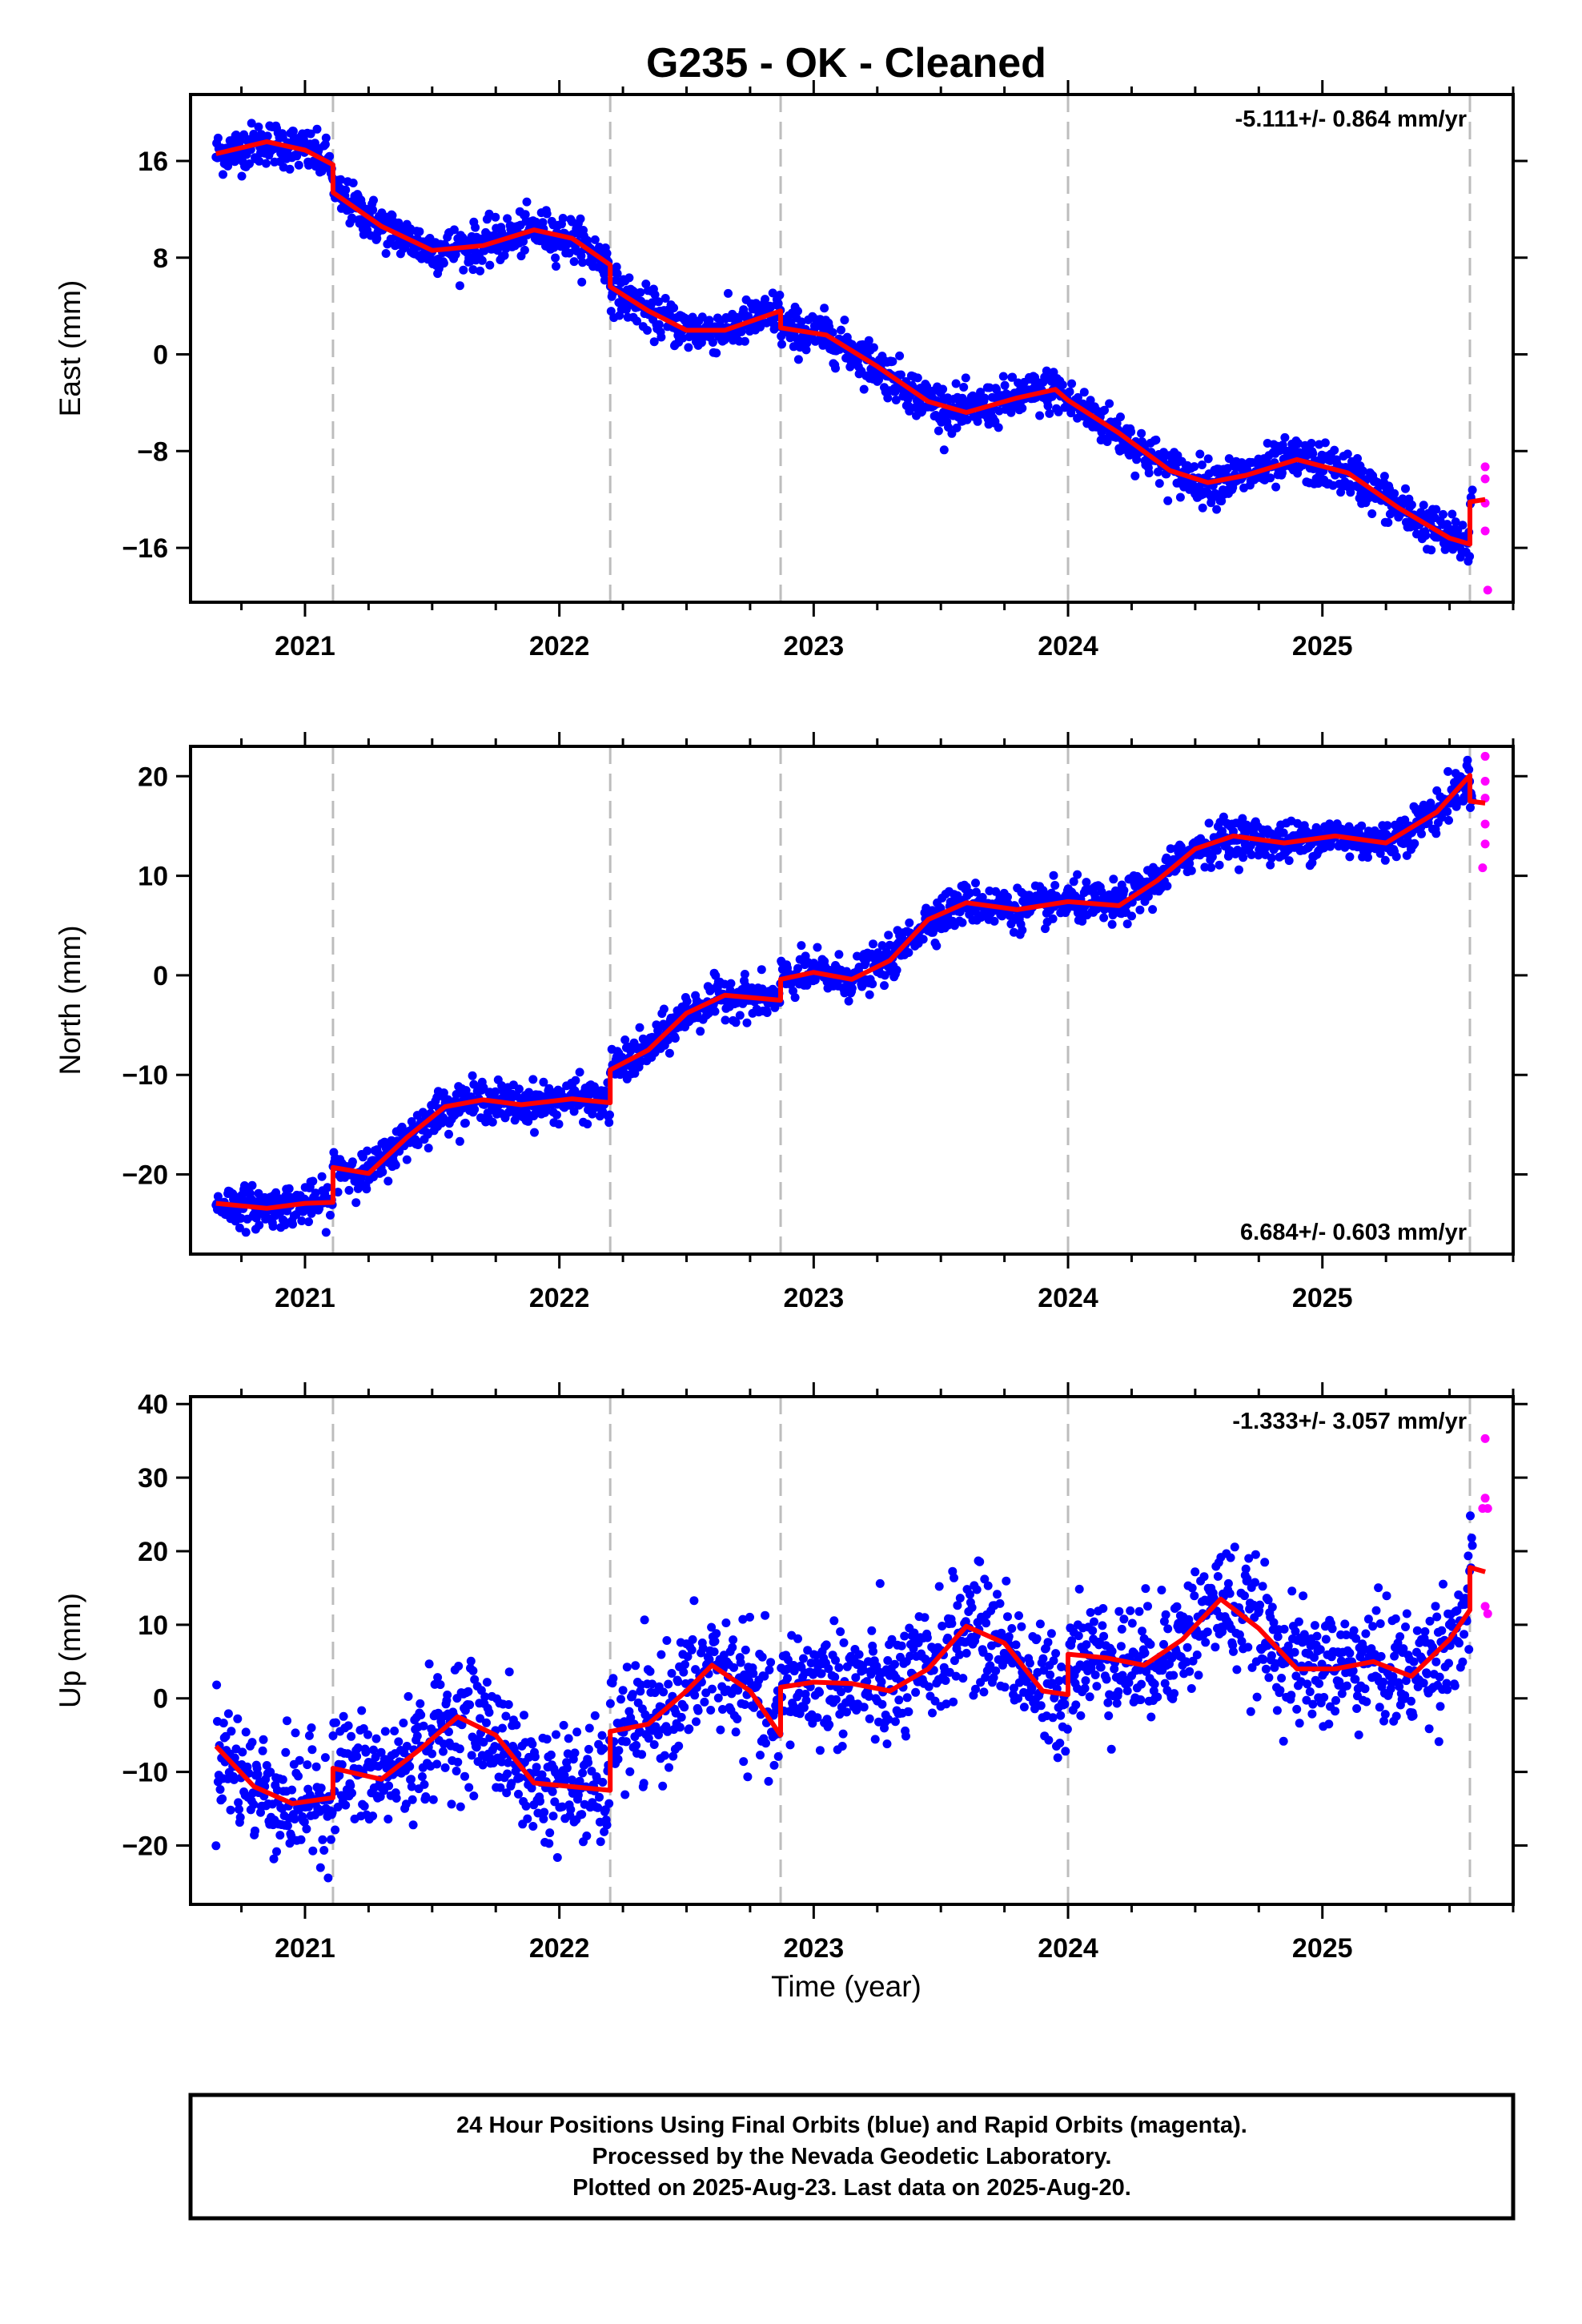  What do you see at coordinates (1485, 824) in the screenshot?
I see `north-rapid-point` at bounding box center [1485, 824].